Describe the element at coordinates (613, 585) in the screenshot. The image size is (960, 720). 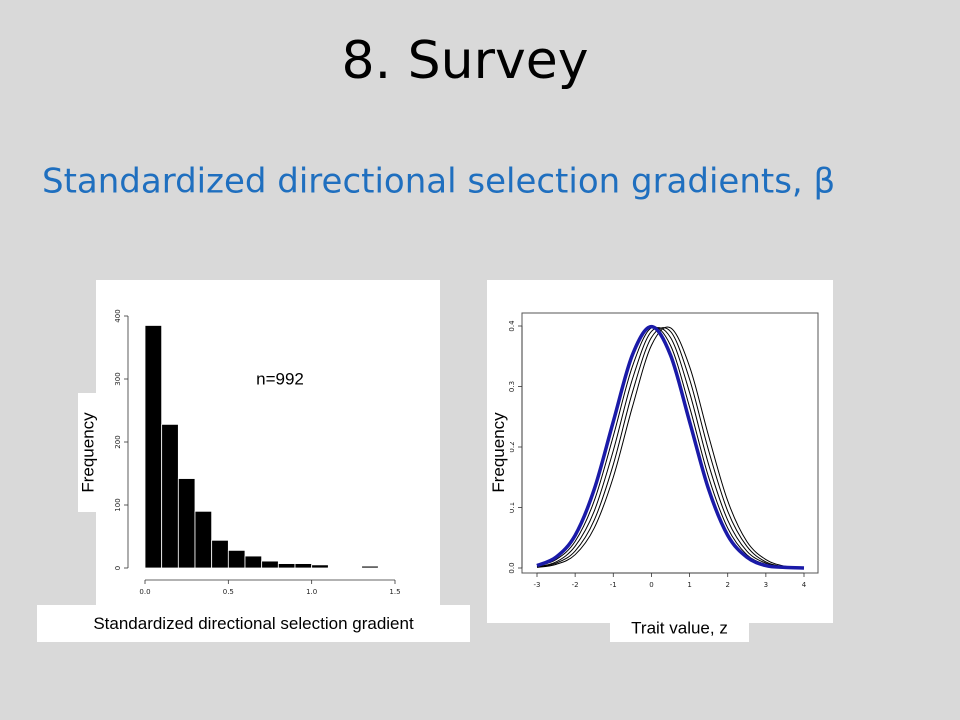
I see `x-tick-label: -1` at that location.